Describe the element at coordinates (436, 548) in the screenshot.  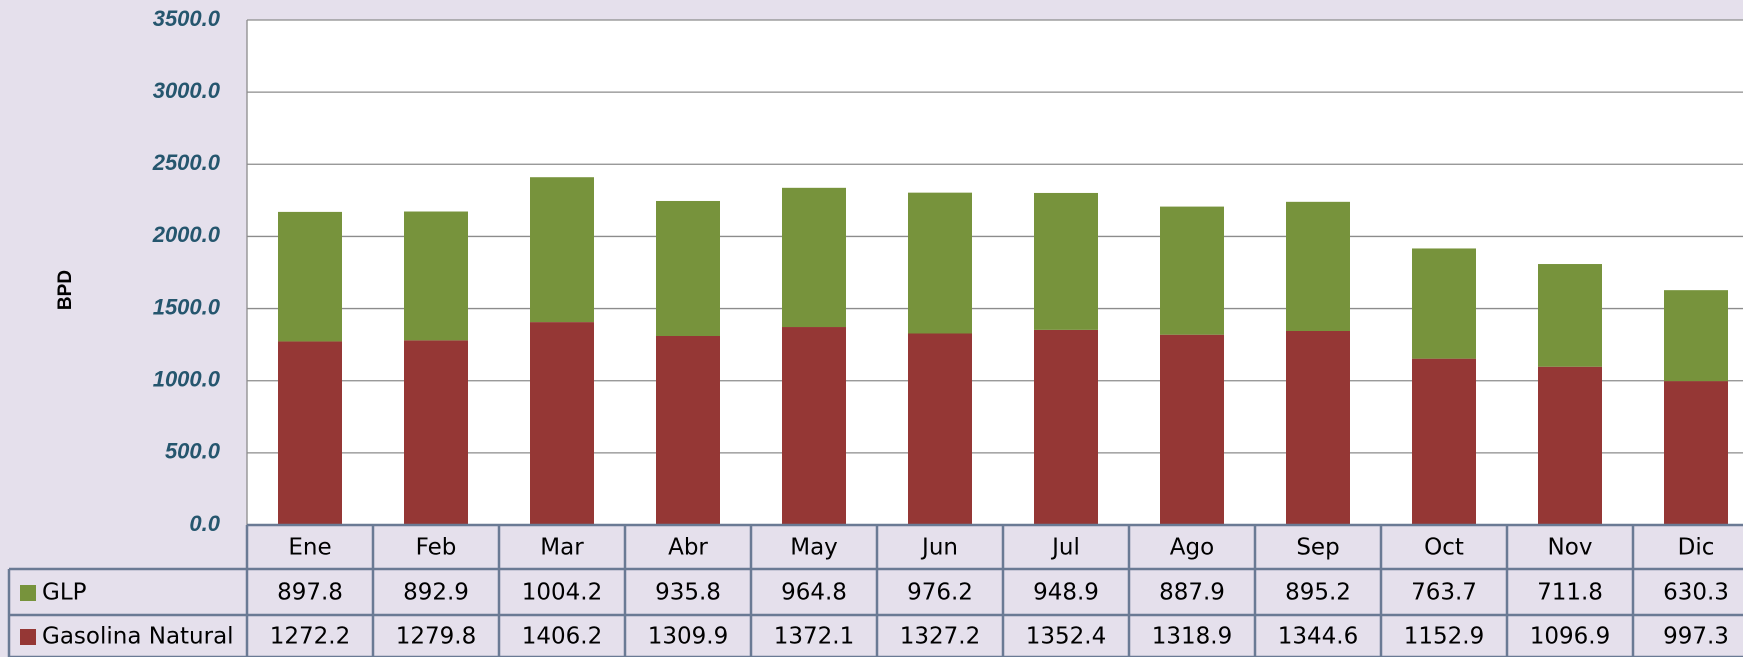
I see `x-tick-label: Feb` at that location.